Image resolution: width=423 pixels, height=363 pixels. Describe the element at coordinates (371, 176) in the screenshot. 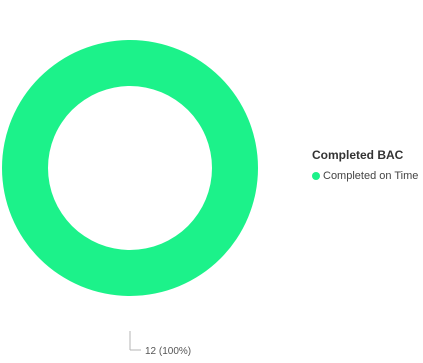

I see `legend-item-label: Completed on Time` at that location.